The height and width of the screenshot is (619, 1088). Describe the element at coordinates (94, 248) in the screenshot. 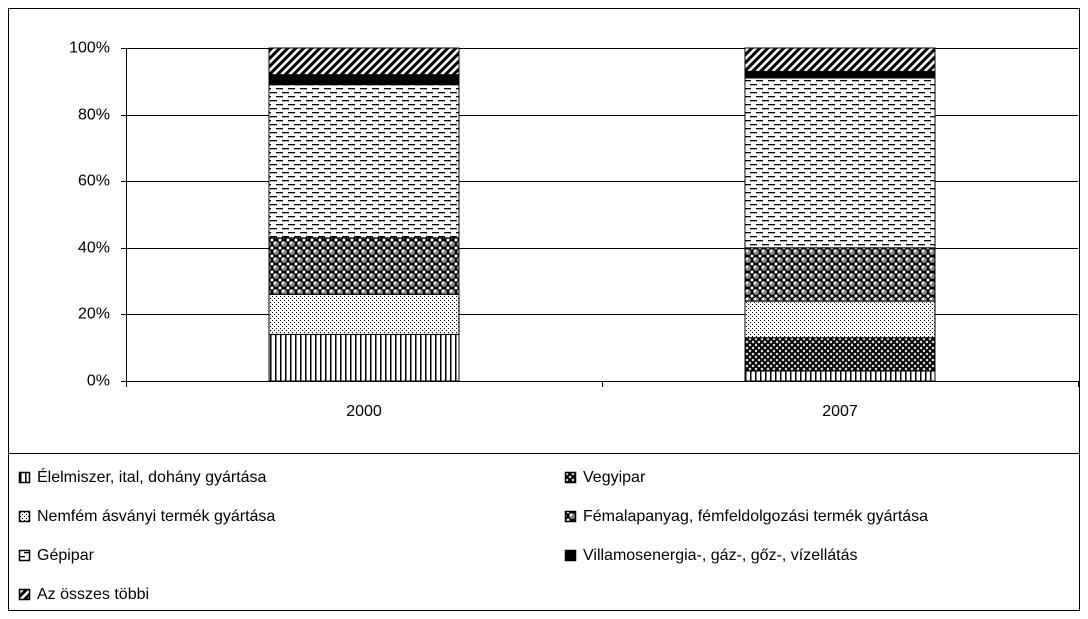

I see `y-tick-label: 40%` at that location.